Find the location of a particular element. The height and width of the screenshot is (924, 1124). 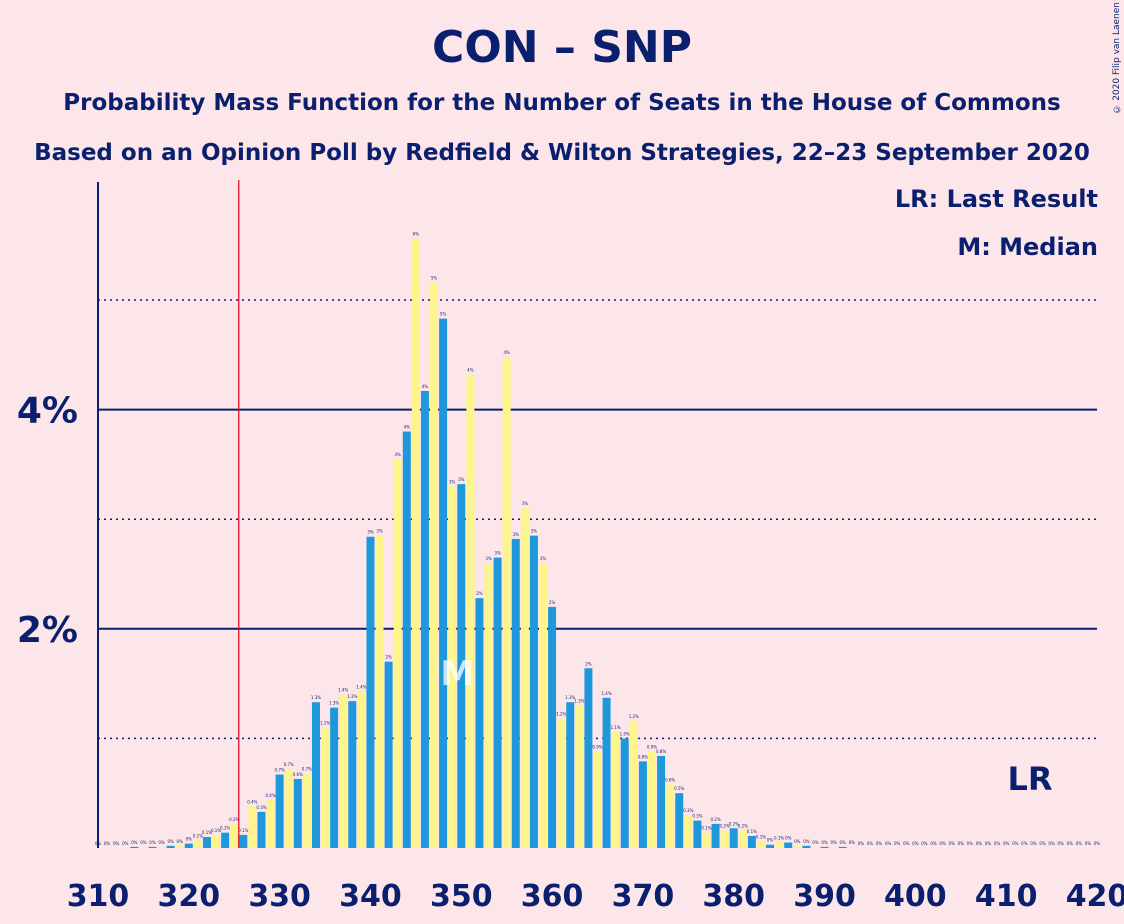

x-tick-label: 400 is located at coordinates (915, 896).